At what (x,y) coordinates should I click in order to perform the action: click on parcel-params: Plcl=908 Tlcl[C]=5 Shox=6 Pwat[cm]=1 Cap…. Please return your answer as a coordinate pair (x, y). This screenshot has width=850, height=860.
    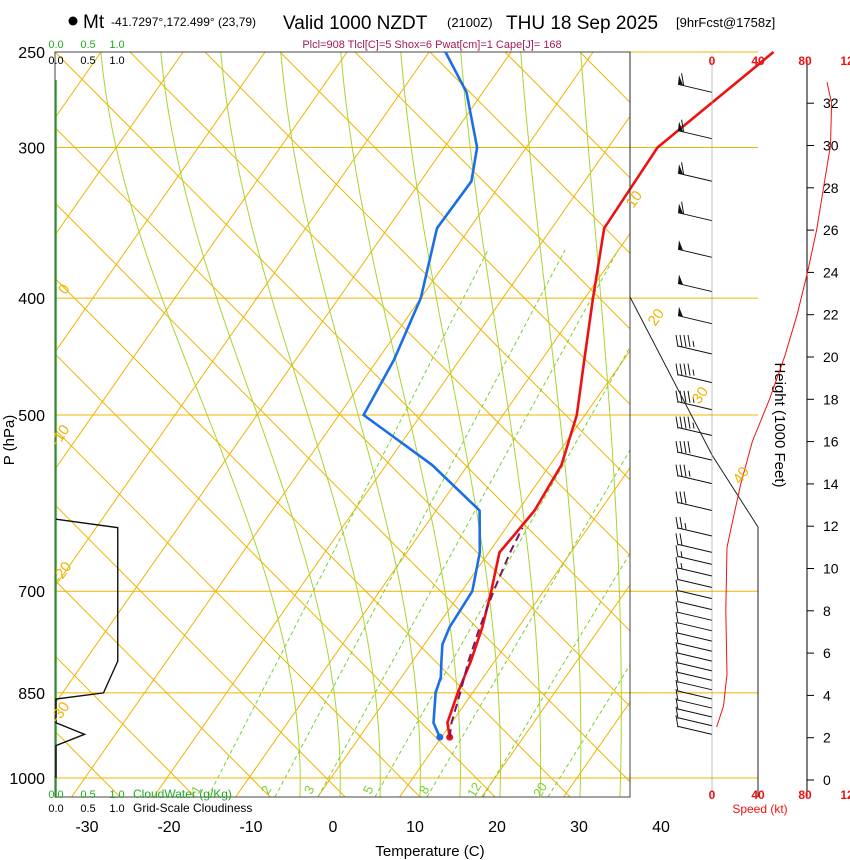
    Looking at the image, I should click on (431, 45).